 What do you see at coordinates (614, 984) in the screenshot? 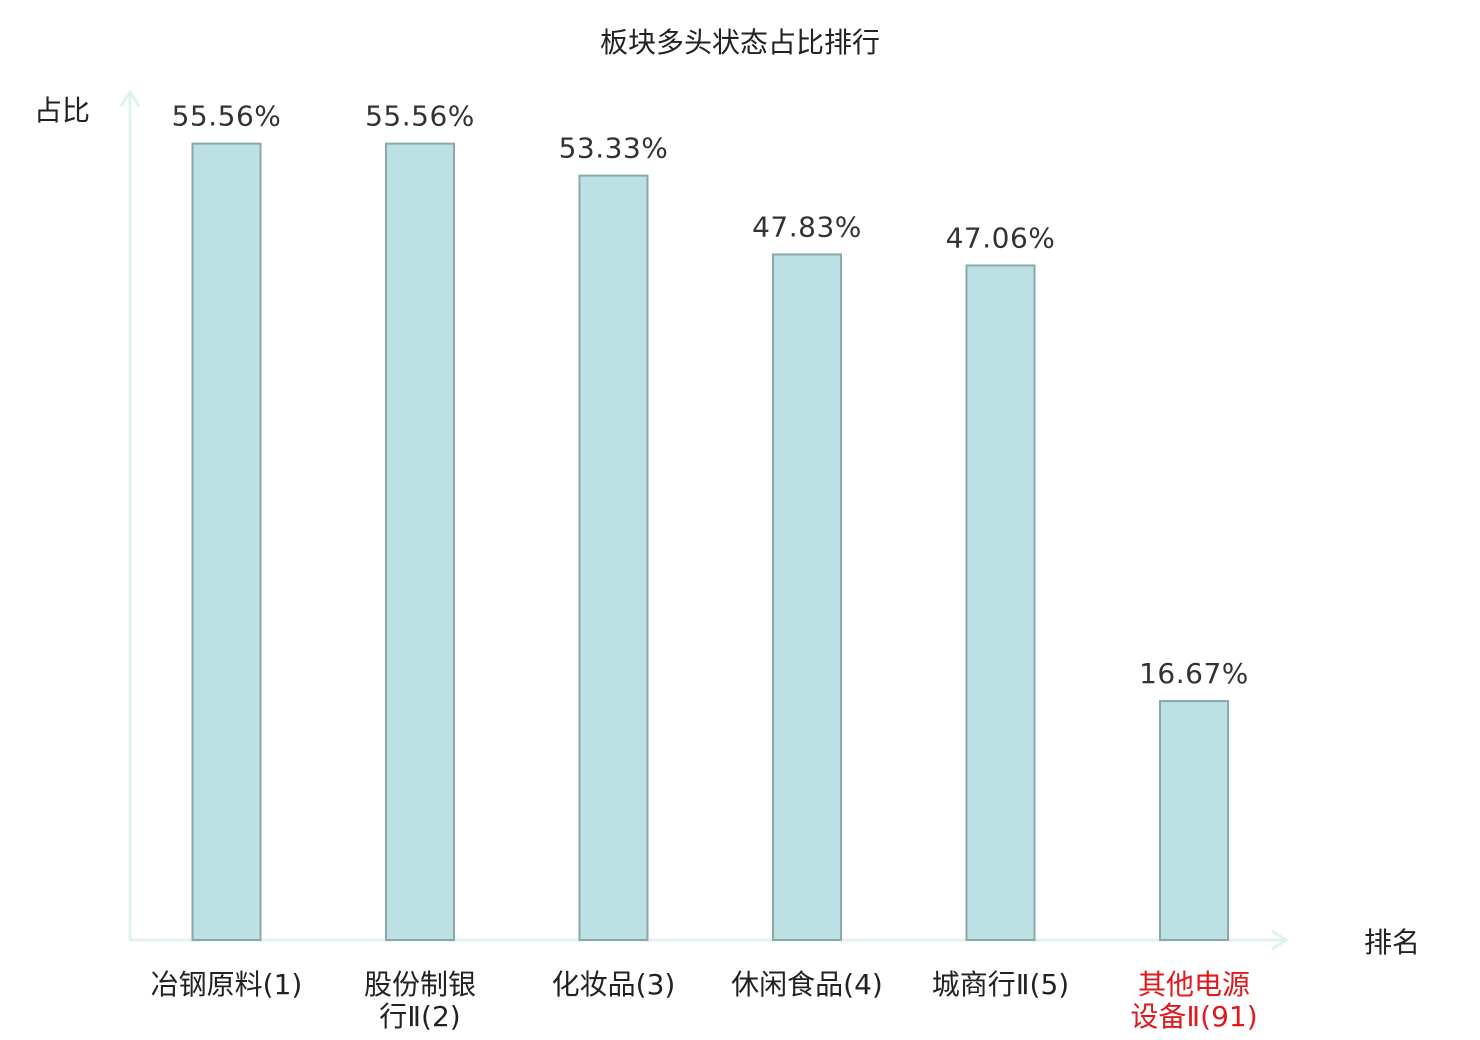
I see `tick-label: 化妆品(3)` at bounding box center [614, 984].